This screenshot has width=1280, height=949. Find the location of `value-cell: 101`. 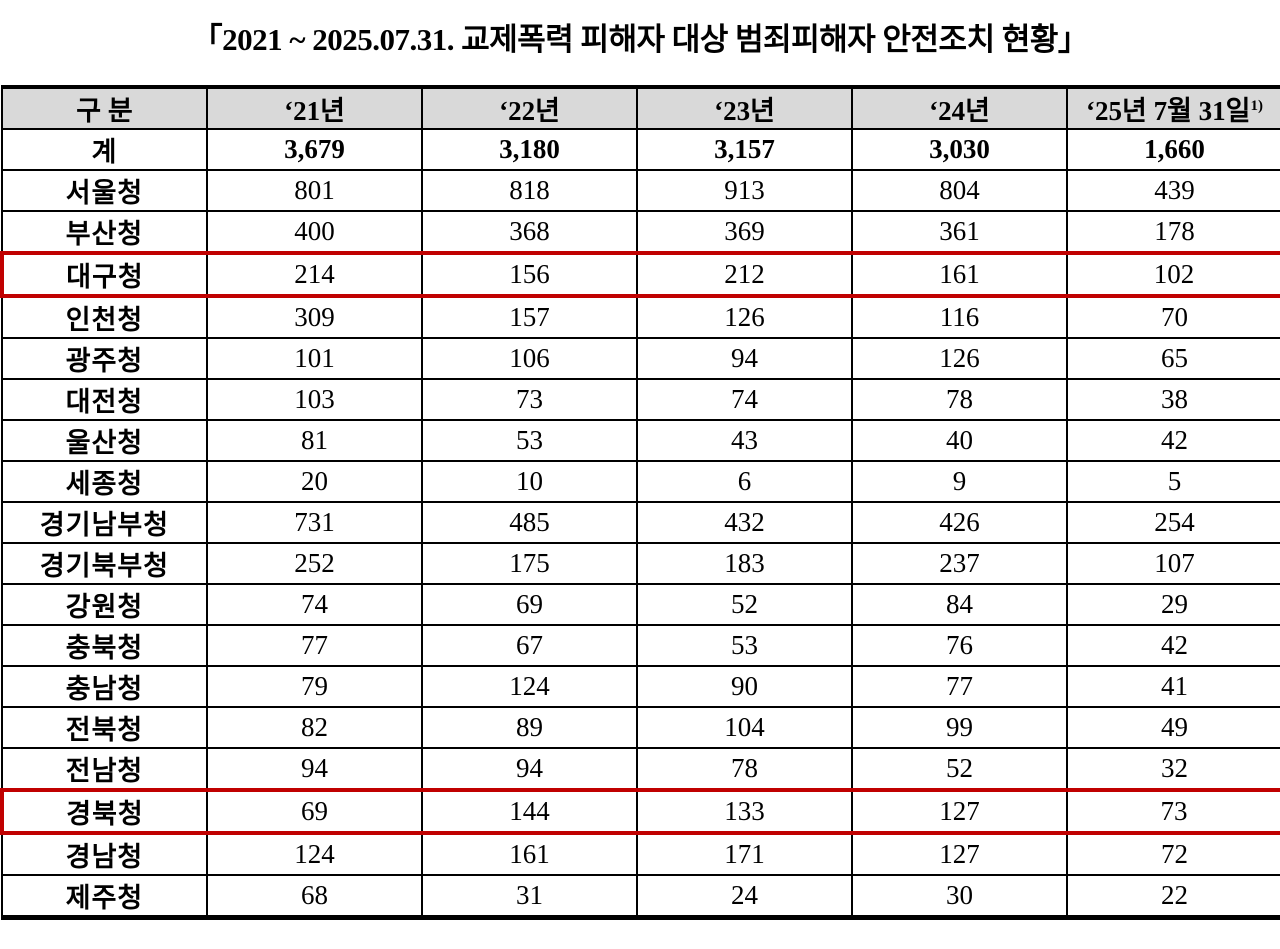

value-cell: 101 is located at coordinates (314, 358).